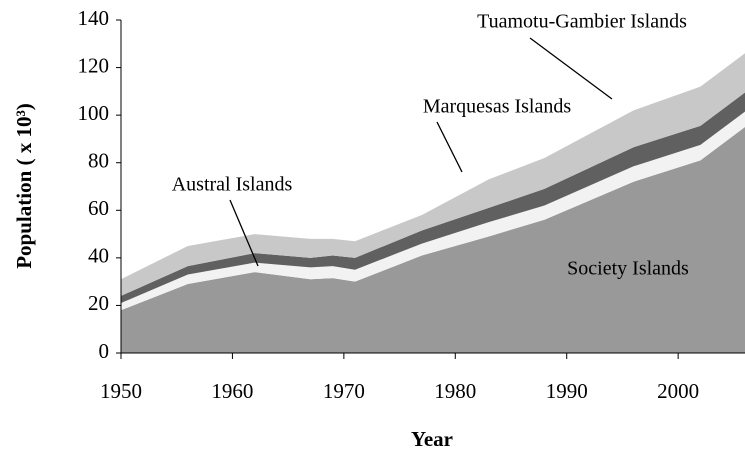  I want to click on y-tick-label: 40, so click(98, 256).